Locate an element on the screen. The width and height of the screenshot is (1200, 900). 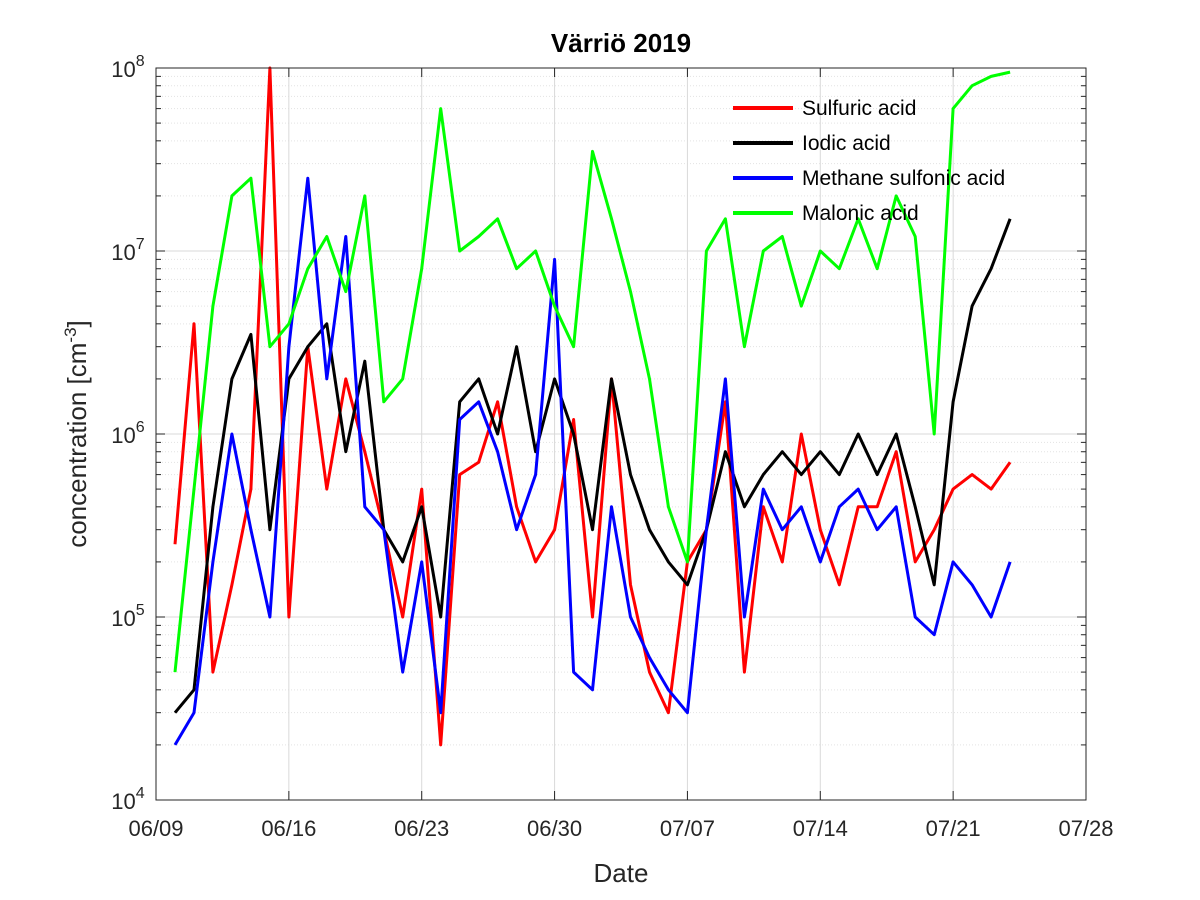
x-tick-label: 06/09 is located at coordinates (155, 828).